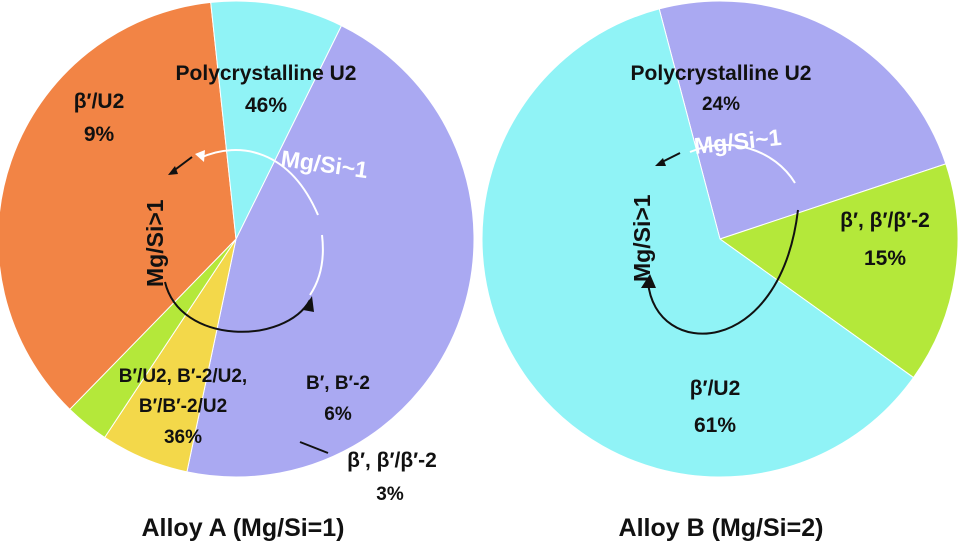 The image size is (971, 557). I want to click on pie-slice-beta-prime-b, so click(838, 271).